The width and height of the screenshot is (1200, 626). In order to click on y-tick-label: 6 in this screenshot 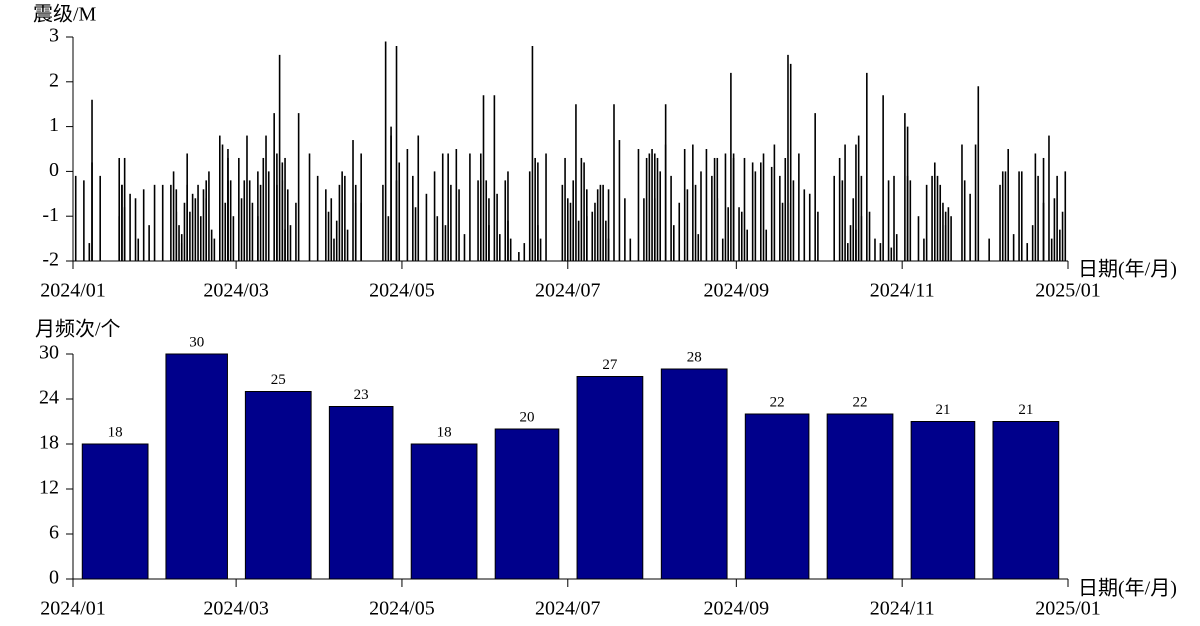, I will do `click(54, 533)`.